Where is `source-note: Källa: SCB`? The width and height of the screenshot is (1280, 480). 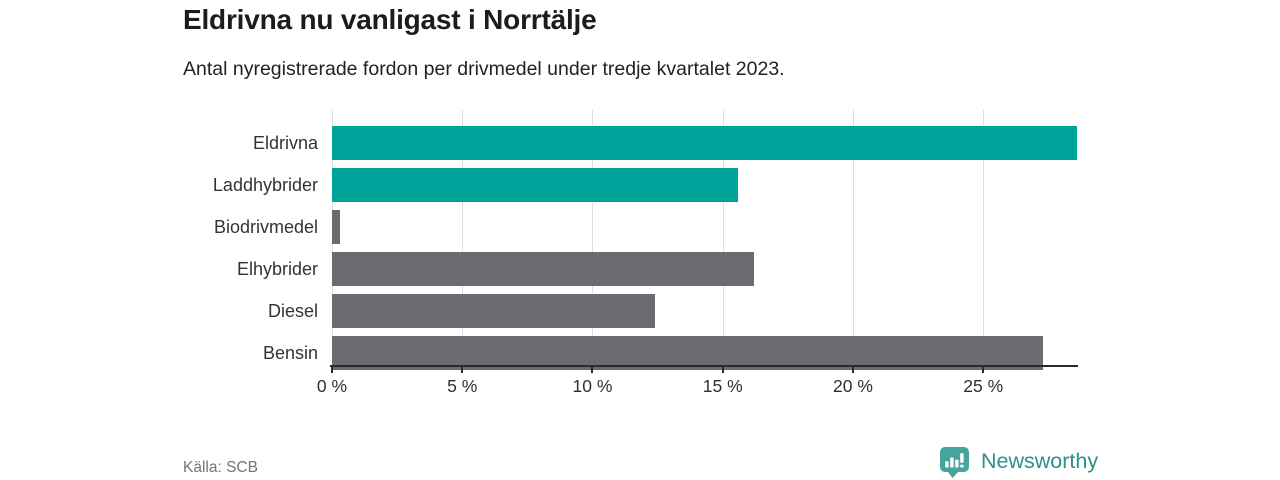 source-note: Källa: SCB is located at coordinates (220, 467).